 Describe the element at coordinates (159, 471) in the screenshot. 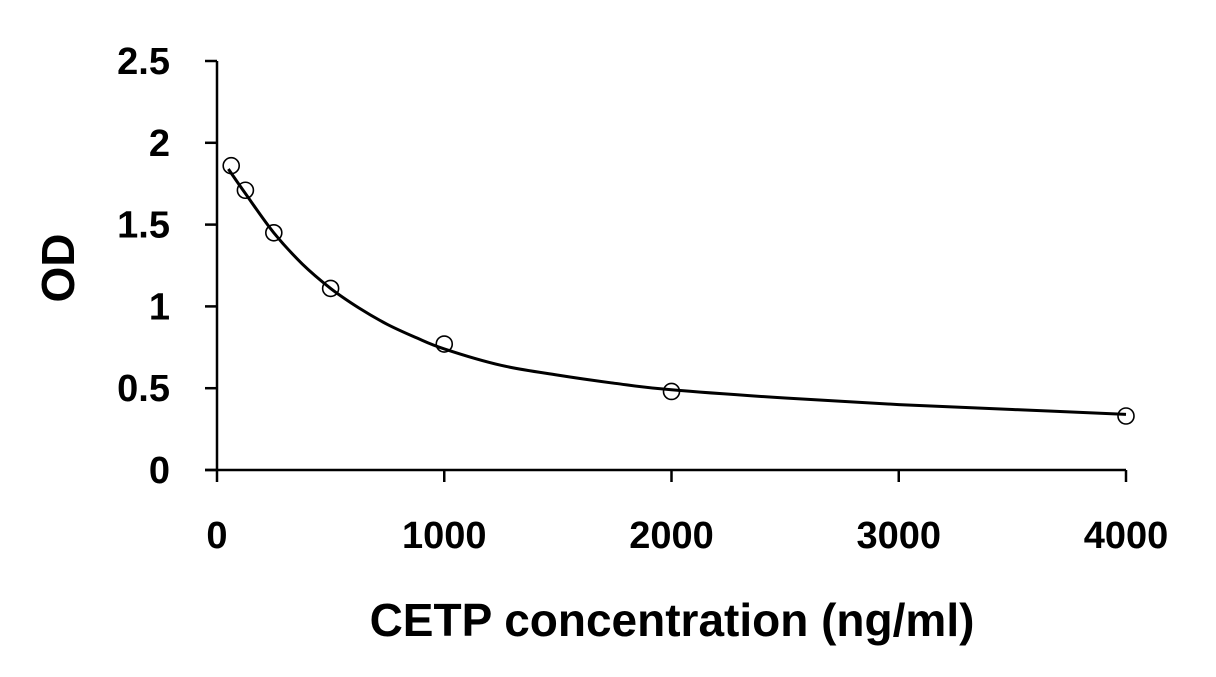

I see `y-tick-label: 0` at that location.